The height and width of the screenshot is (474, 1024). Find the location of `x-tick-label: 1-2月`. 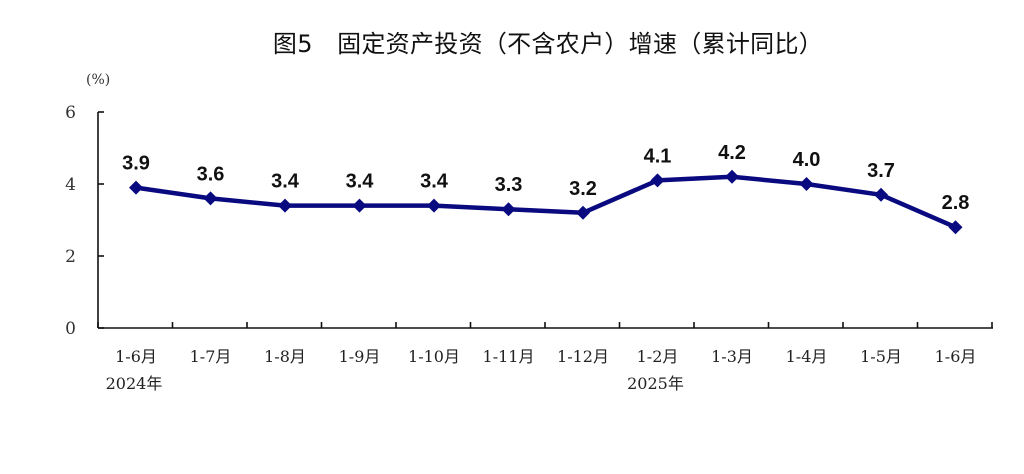

x-tick-label: 1-2月 is located at coordinates (658, 356).